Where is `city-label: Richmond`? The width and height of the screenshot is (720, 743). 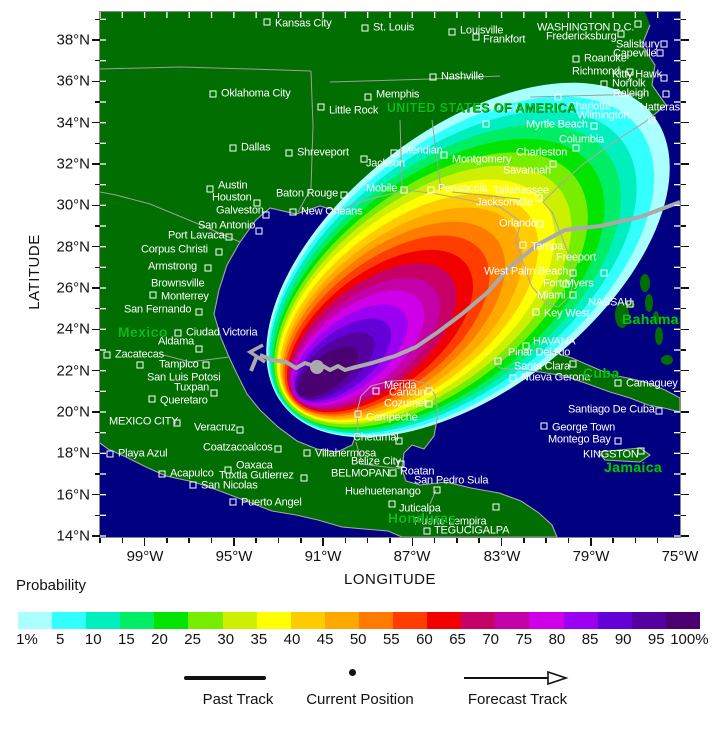
city-label: Richmond is located at coordinates (596, 71).